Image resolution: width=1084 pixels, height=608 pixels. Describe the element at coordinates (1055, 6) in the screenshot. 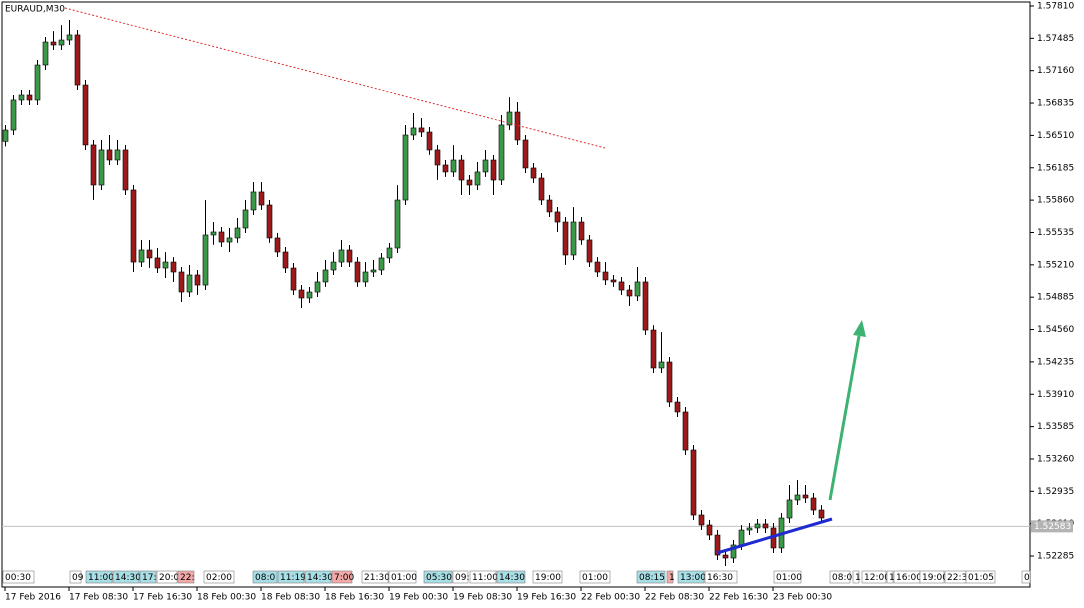

I see `y-tick-label: 1.57810` at that location.